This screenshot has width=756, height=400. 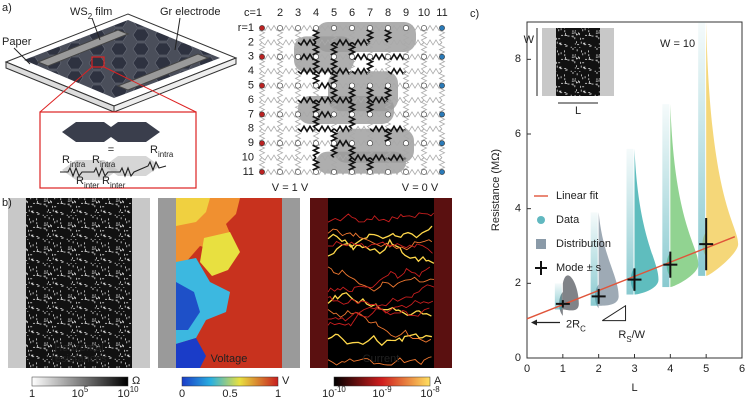 I want to click on colorbar-tick: 10-10, so click(x=334, y=392).